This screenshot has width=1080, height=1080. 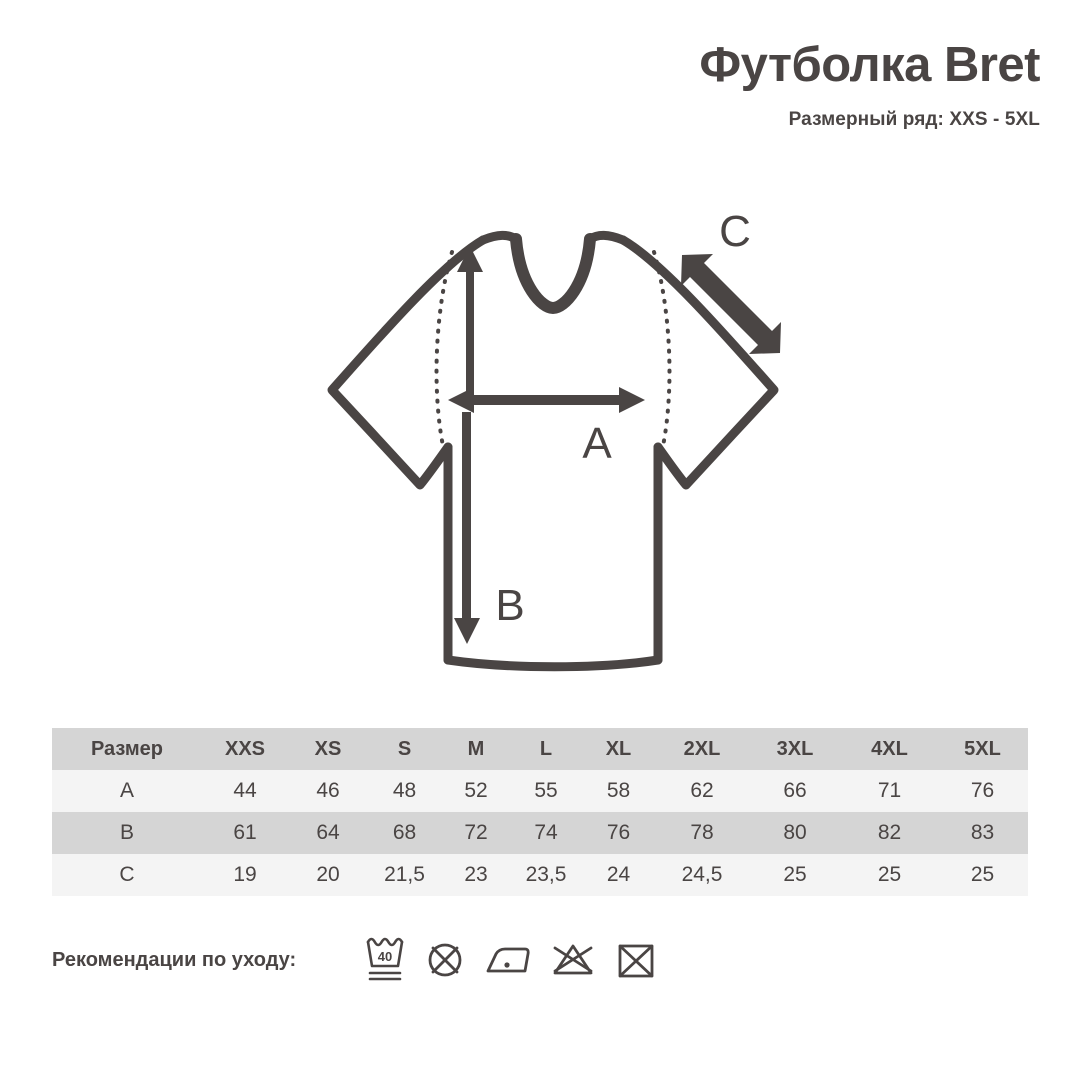 What do you see at coordinates (546, 748) in the screenshot?
I see `table-header-l: L` at bounding box center [546, 748].